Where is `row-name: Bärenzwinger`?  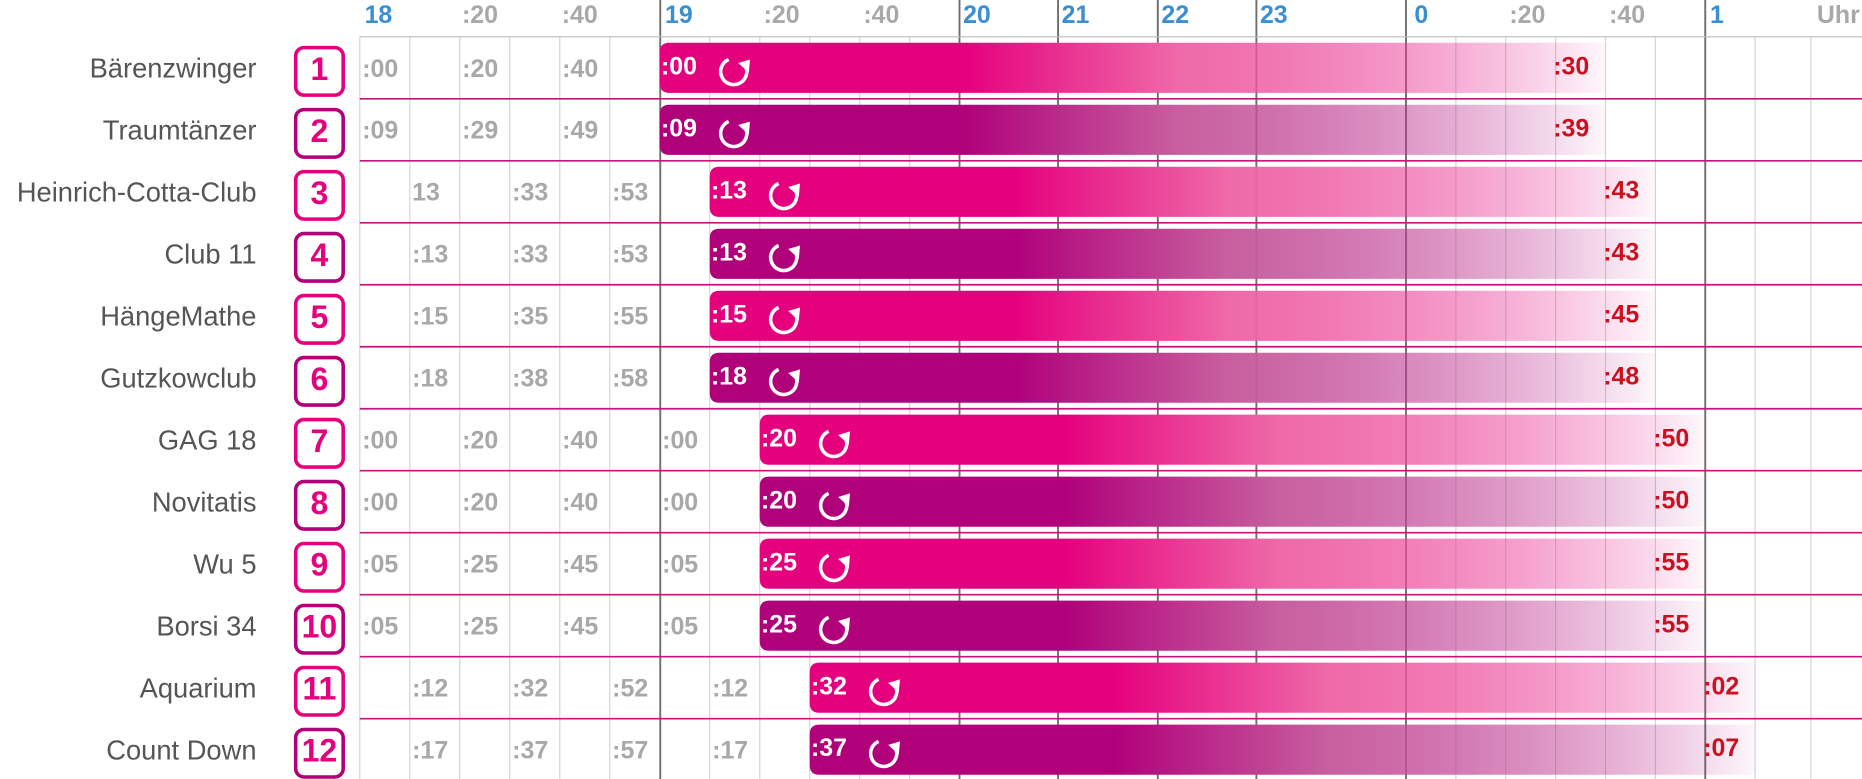
row-name: Bärenzwinger is located at coordinates (173, 67).